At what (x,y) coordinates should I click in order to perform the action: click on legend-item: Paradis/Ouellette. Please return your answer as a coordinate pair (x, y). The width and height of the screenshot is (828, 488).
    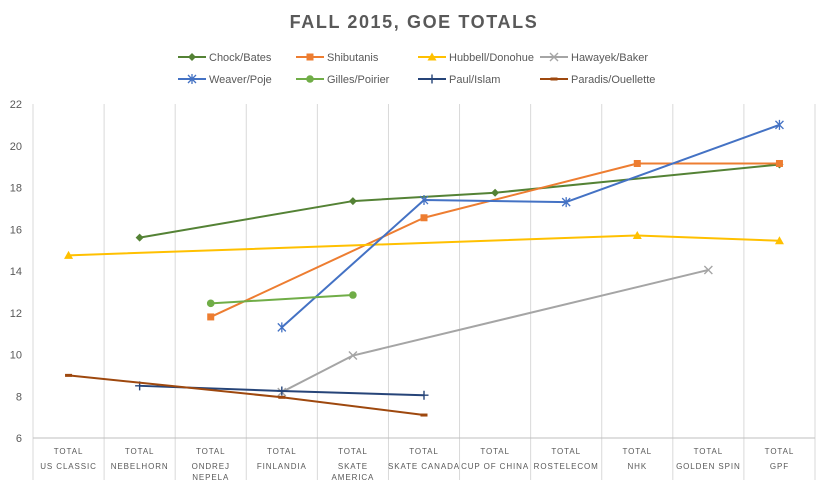
    Looking at the image, I should click on (597, 80).